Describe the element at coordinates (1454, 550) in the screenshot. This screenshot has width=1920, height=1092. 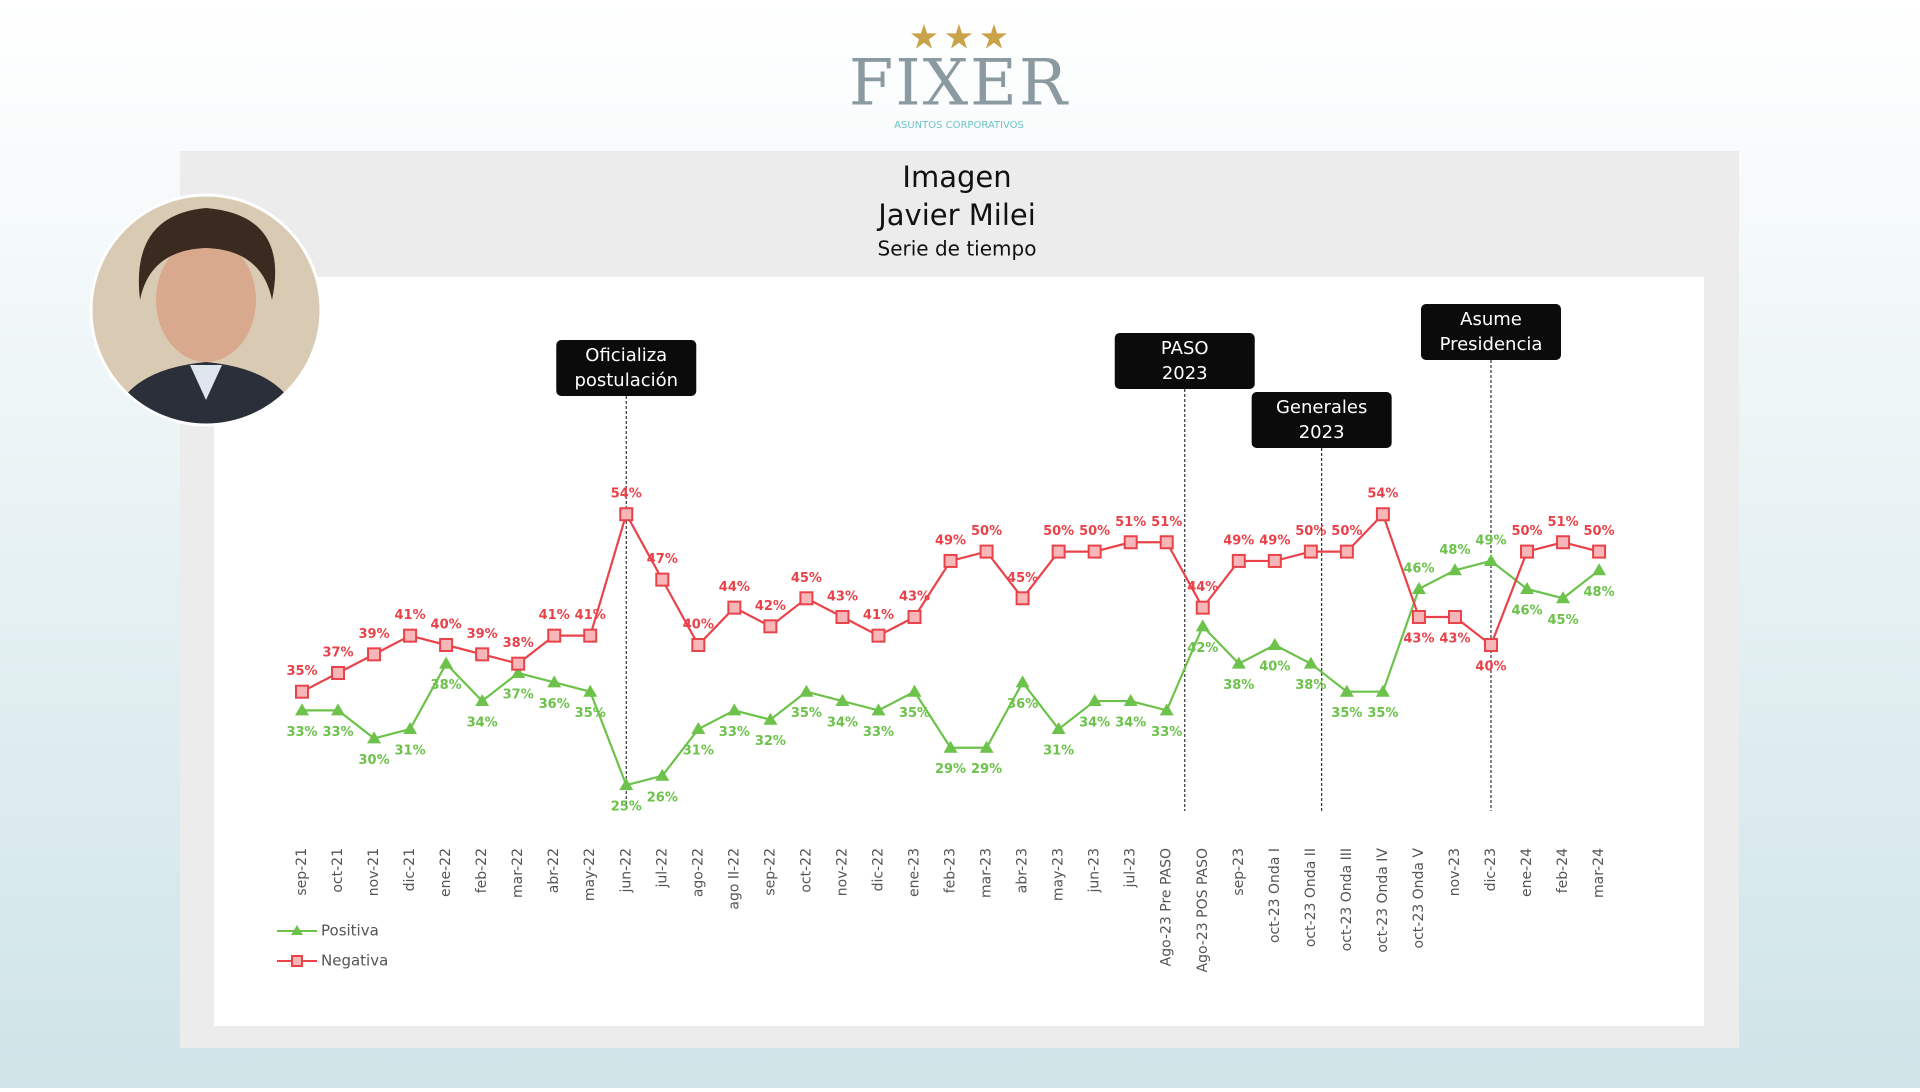
I see `data-label: 48%` at that location.